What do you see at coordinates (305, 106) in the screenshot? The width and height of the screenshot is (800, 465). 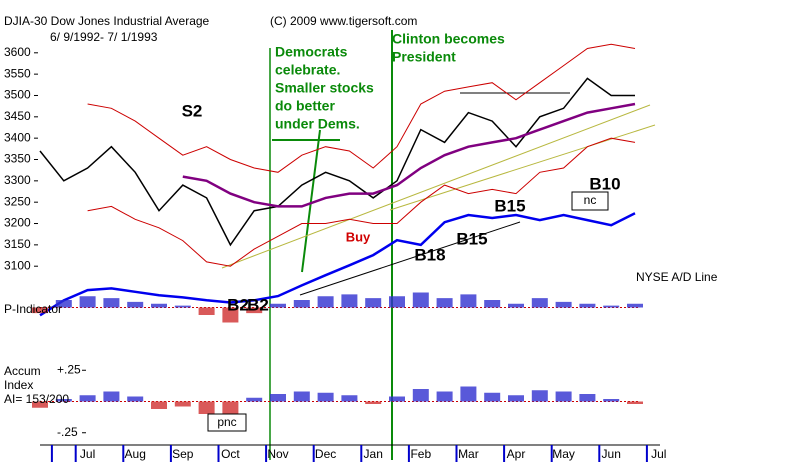 I see `note: do better` at bounding box center [305, 106].